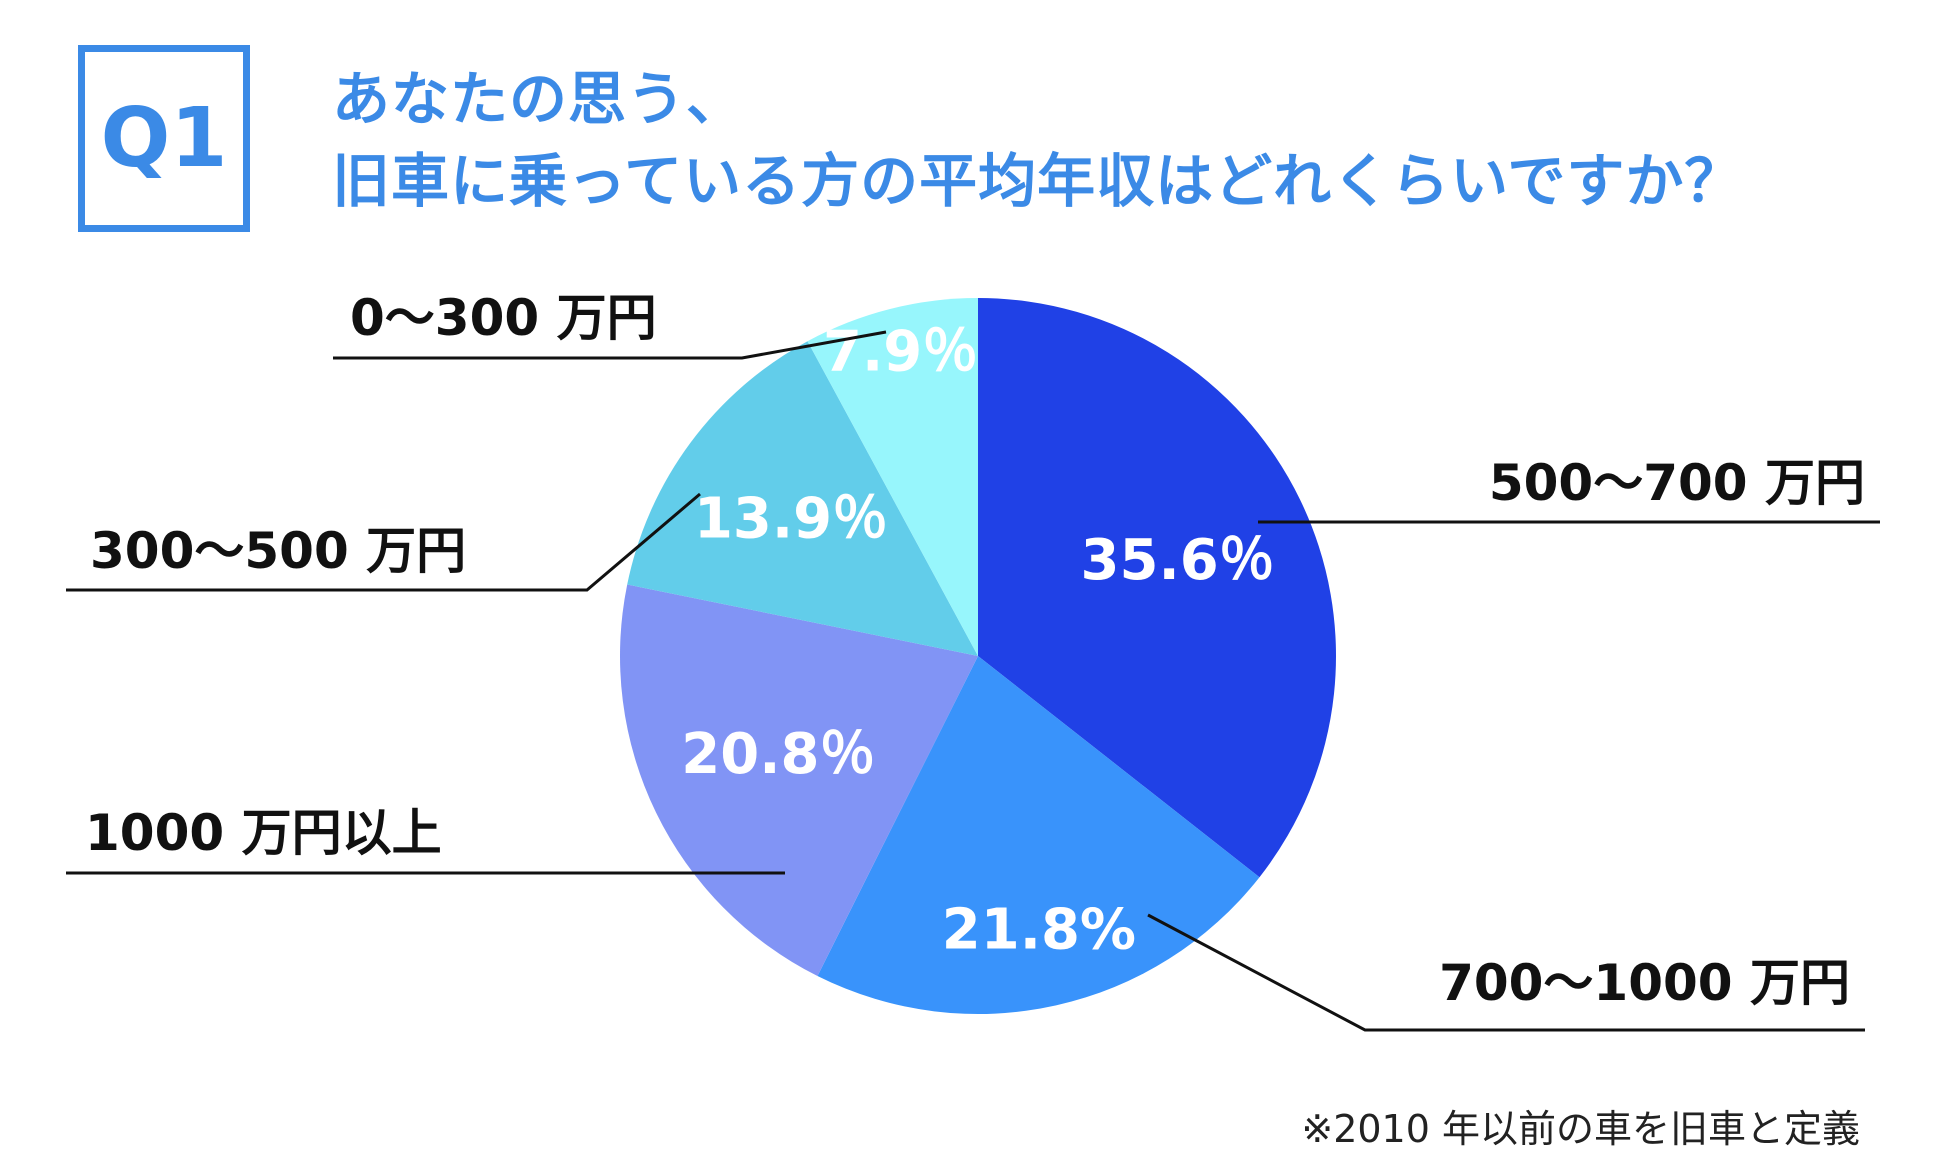 The height and width of the screenshot is (1170, 1950). I want to click on title-line-2: 旧車に乗っている方の平均年収はどれくらいですか？, so click(1038, 181).